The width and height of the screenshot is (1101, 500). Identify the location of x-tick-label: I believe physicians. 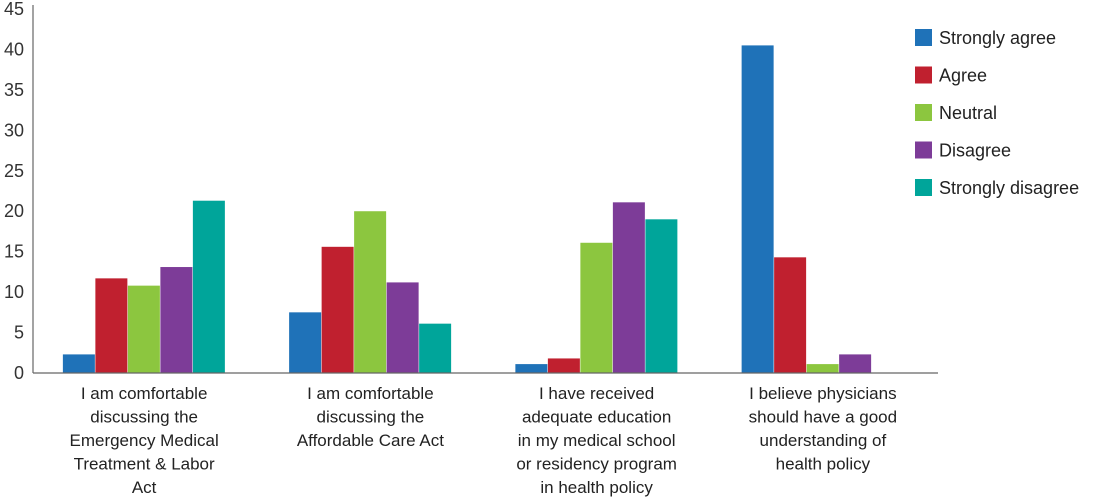
(822, 393).